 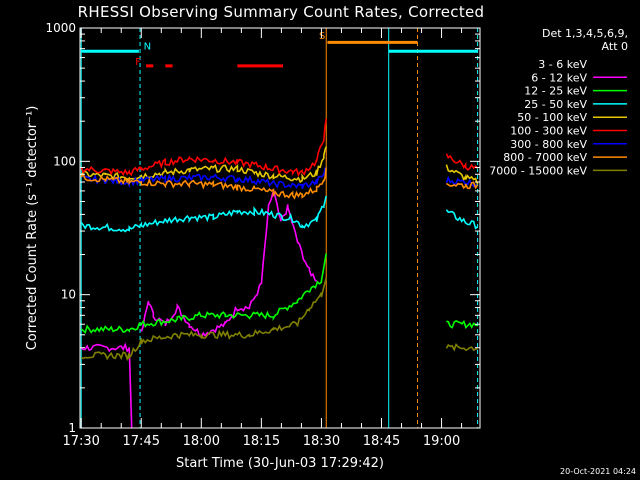 I want to click on y-tick-label: 100, so click(x=64, y=161).